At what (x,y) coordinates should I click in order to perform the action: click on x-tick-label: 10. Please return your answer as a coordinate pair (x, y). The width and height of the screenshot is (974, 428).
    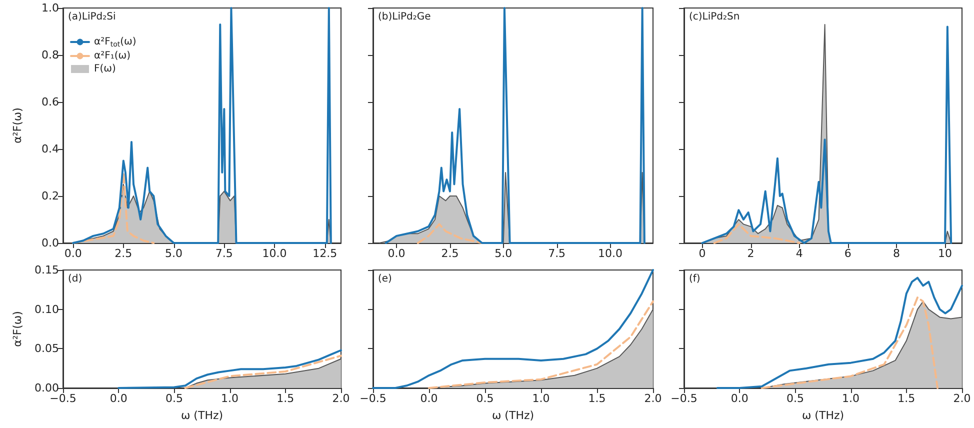
    Looking at the image, I should click on (945, 253).